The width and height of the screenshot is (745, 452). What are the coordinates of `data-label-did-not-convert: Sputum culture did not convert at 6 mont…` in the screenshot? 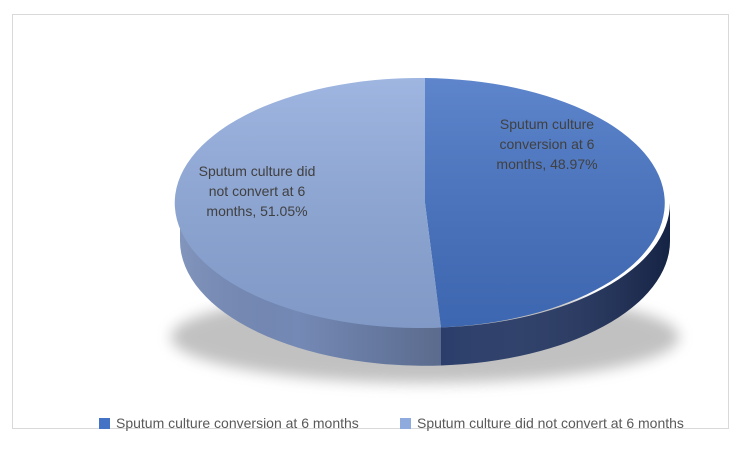 It's located at (257, 191).